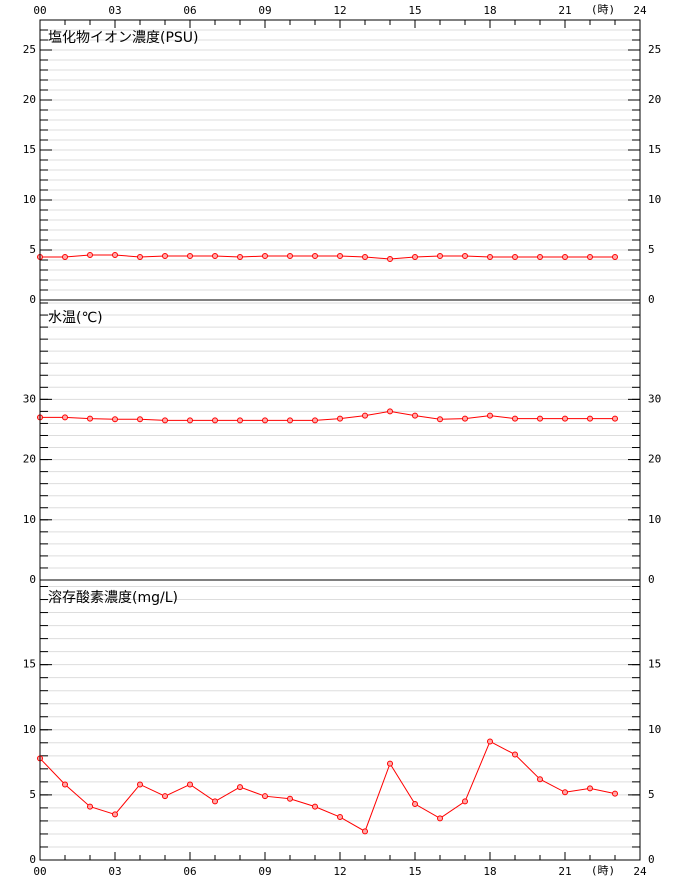 The image size is (680, 880). Describe the element at coordinates (654, 459) in the screenshot. I see `y-tick-label-right: 20` at that location.